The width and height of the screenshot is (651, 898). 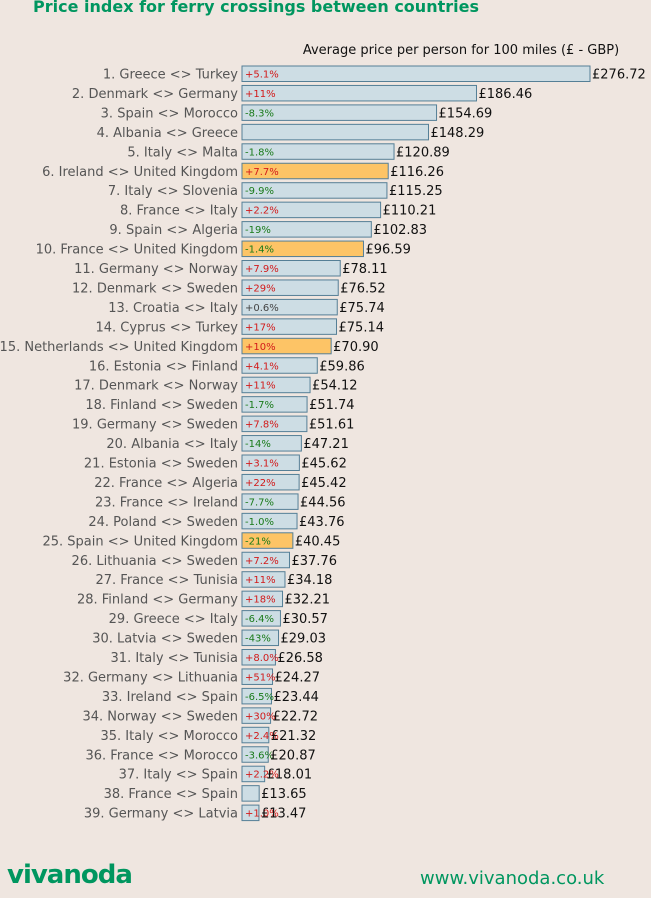 I want to click on category-label: 13. Croatia <> Italy, so click(x=173, y=308).